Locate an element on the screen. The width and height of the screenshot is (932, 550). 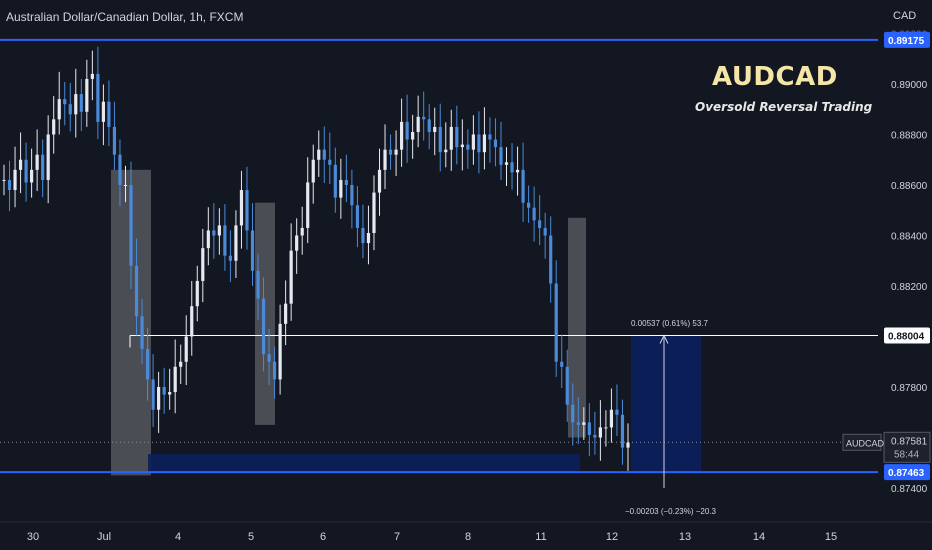
position-box is located at coordinates (666, 404).